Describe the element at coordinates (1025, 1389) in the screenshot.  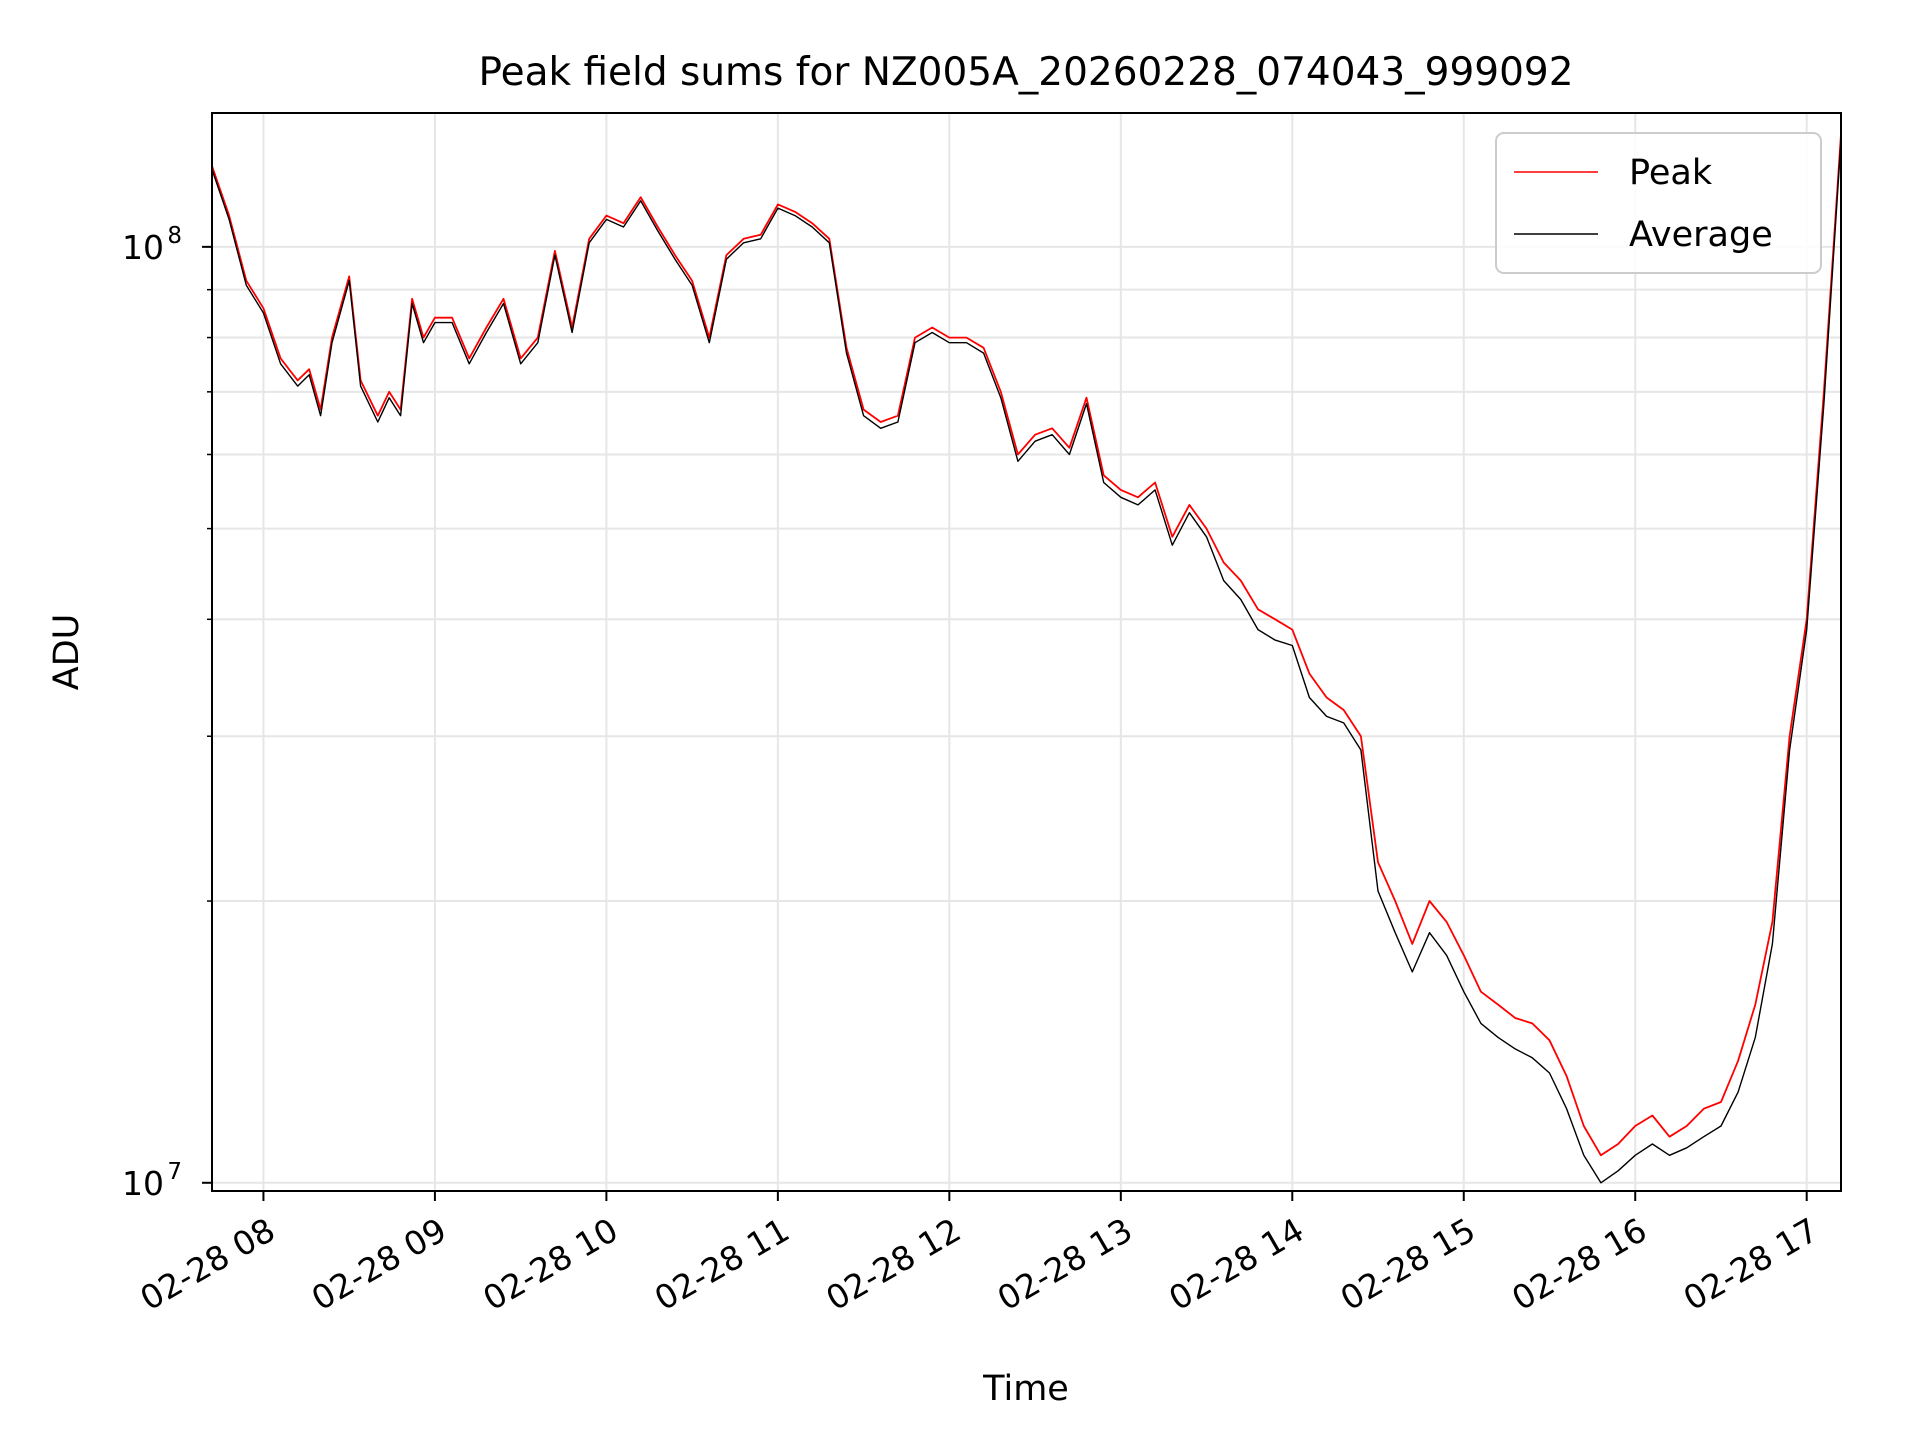
I see `x-axis-label: Time` at that location.